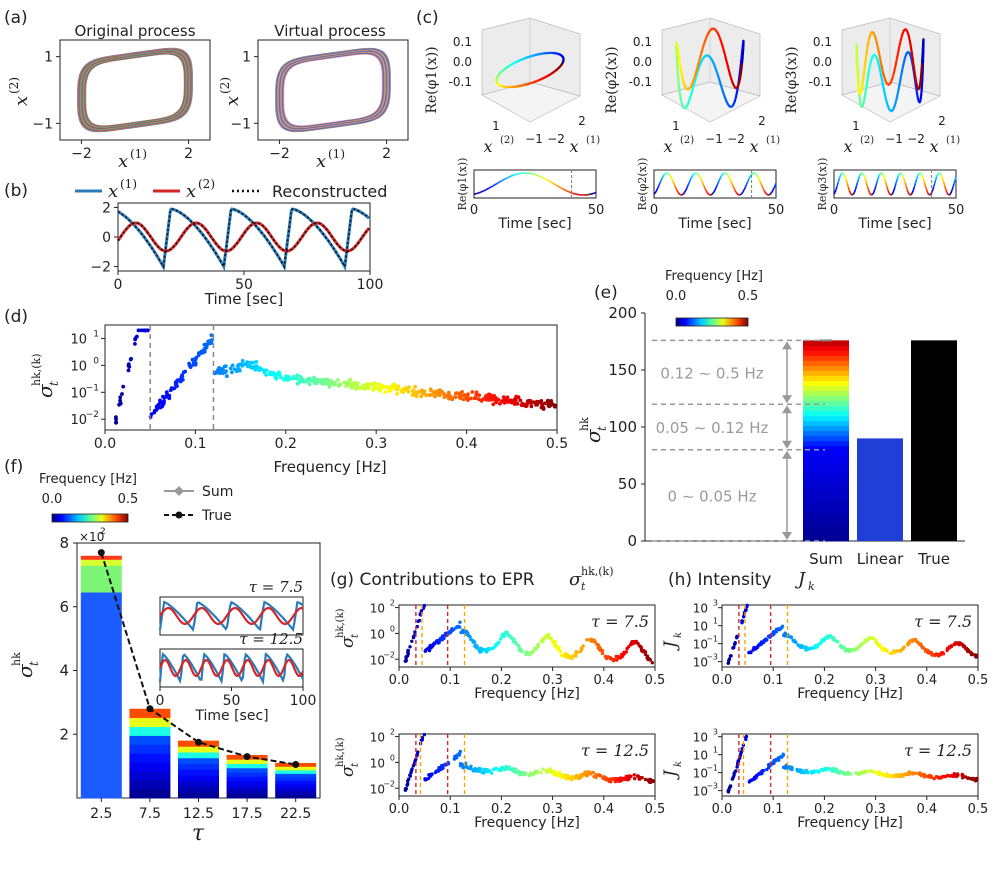 The image size is (997, 872). I want to click on svg-text: k, so click(811, 586).